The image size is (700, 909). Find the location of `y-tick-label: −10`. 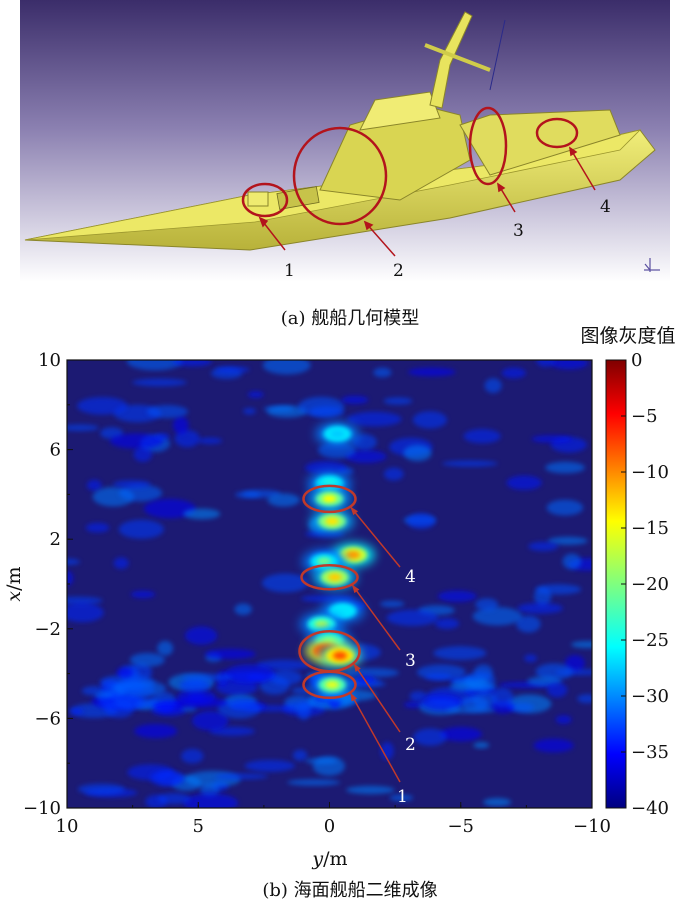

y-tick-label: −10 is located at coordinates (42, 808).